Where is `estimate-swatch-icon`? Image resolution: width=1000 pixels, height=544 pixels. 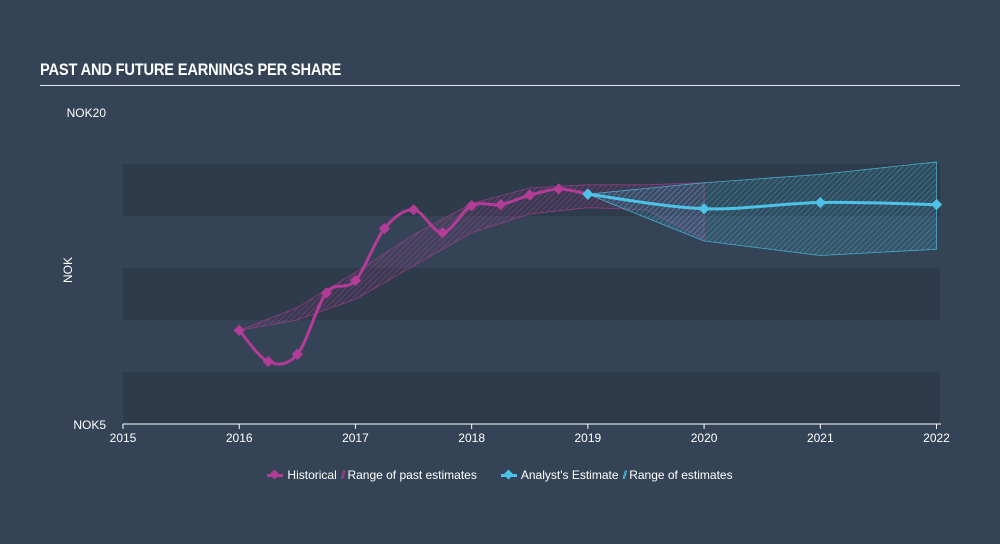 estimate-swatch-icon is located at coordinates (508, 474).